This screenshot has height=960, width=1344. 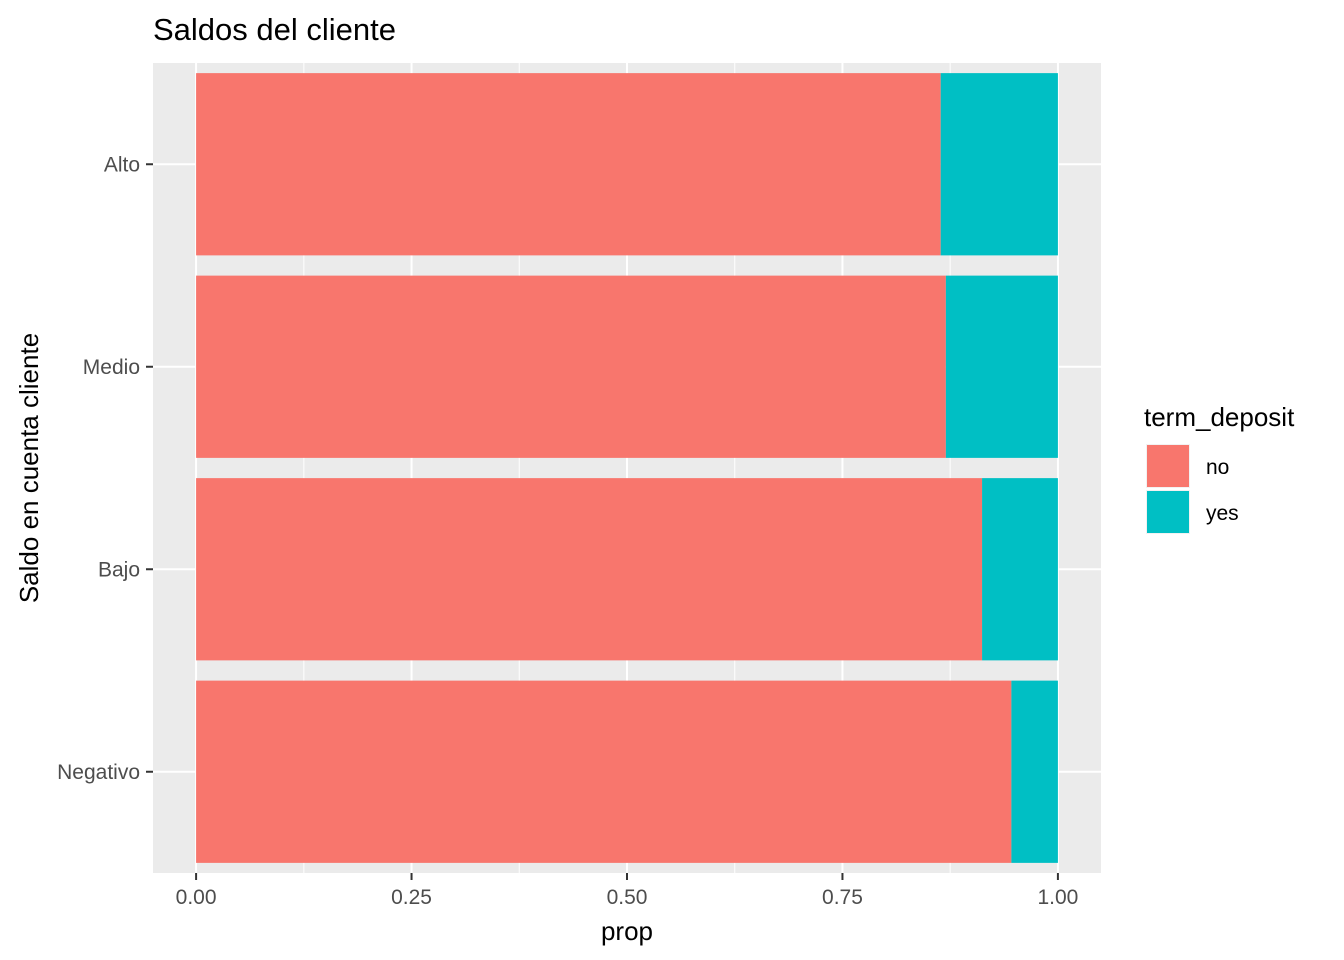 What do you see at coordinates (274, 29) in the screenshot?
I see `chart-title: Saldos del cliente` at bounding box center [274, 29].